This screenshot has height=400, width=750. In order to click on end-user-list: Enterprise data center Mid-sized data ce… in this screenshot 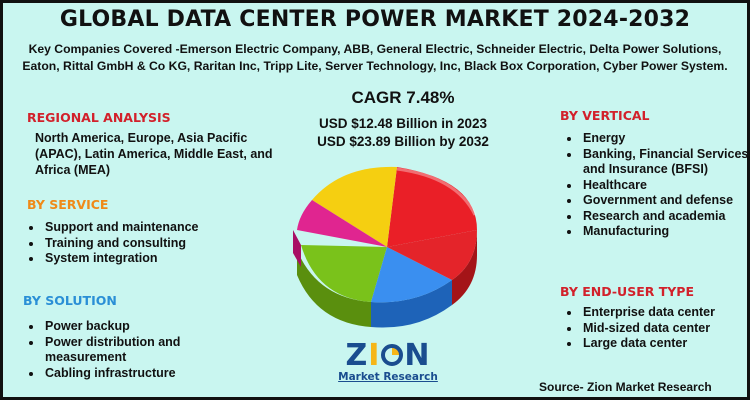, I will do `click(655, 328)`.